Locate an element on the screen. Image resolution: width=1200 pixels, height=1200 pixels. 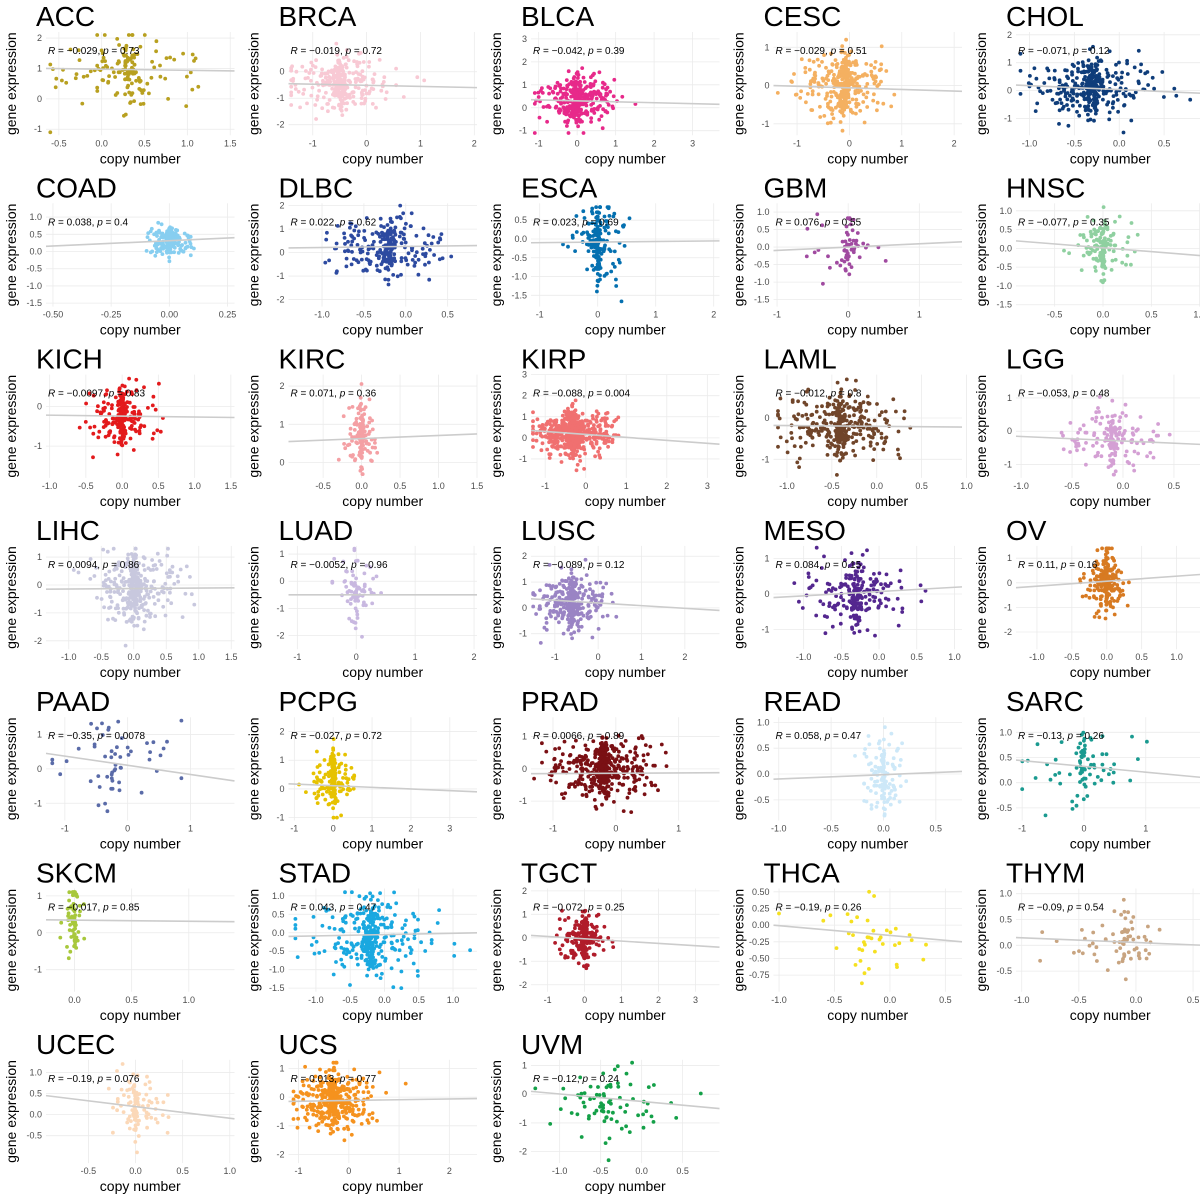
y-tick-label: 1 is located at coordinates (524, 85).